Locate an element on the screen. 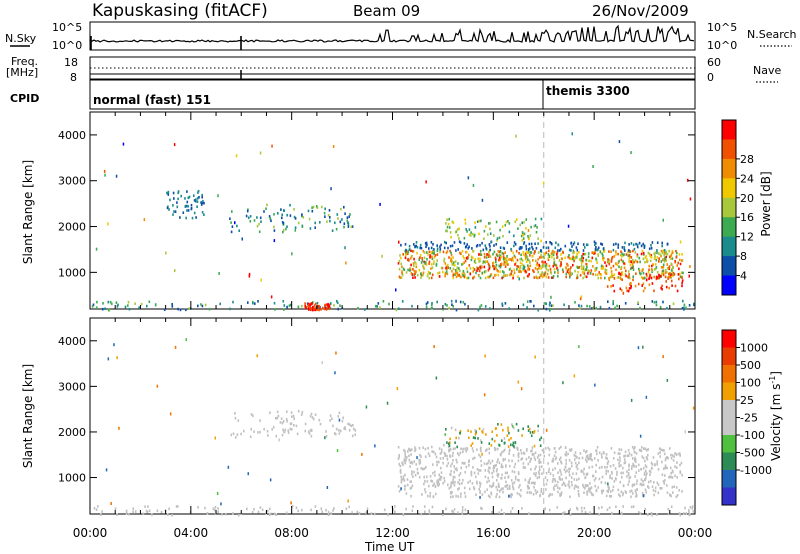  colorbar-tick-label: -100 is located at coordinates (752, 435).